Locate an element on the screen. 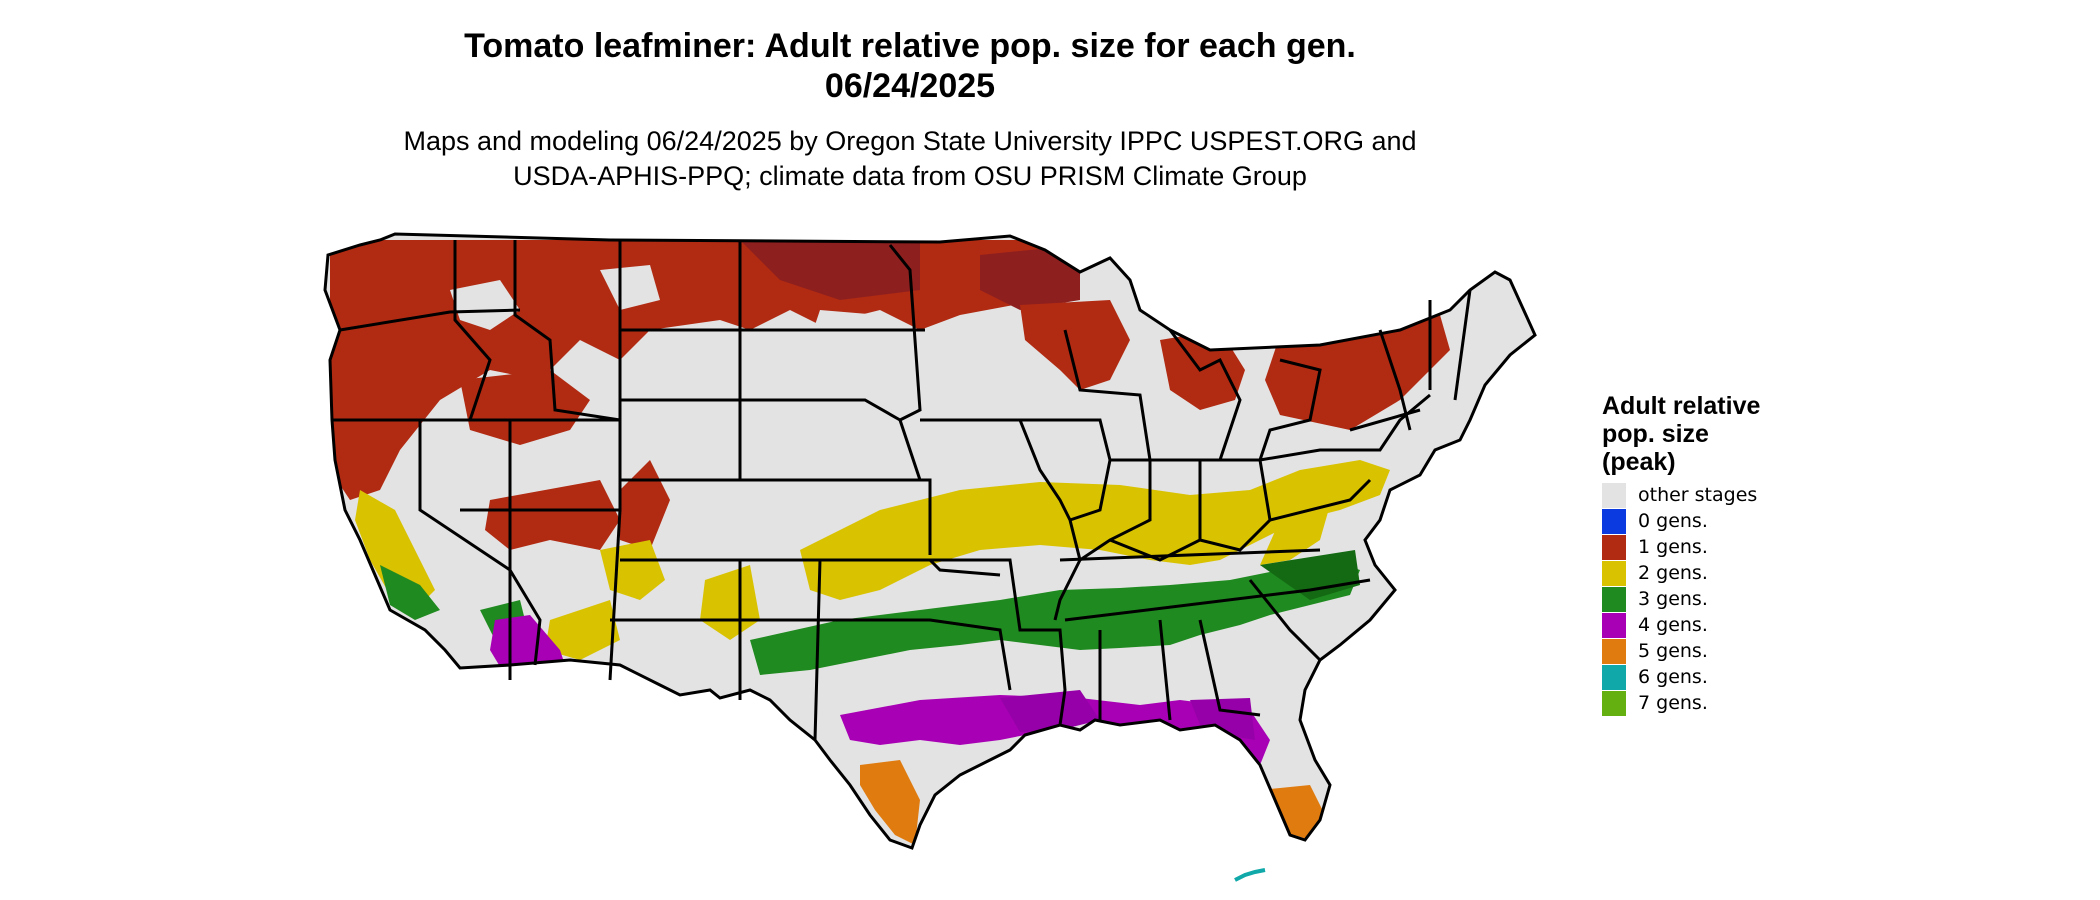 The width and height of the screenshot is (2100, 900). legend-title-line-2: pop. size is located at coordinates (1655, 434).